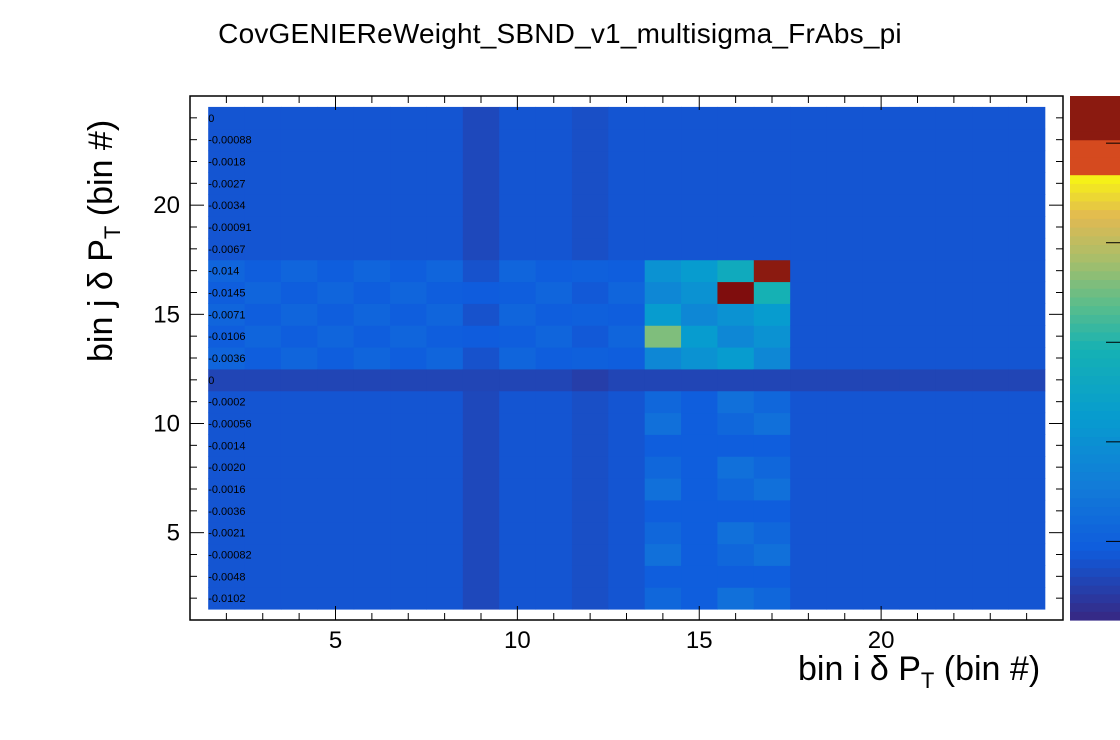 This screenshot has height=740, width=1120. I want to click on x-tick-label: 20, so click(881, 640).